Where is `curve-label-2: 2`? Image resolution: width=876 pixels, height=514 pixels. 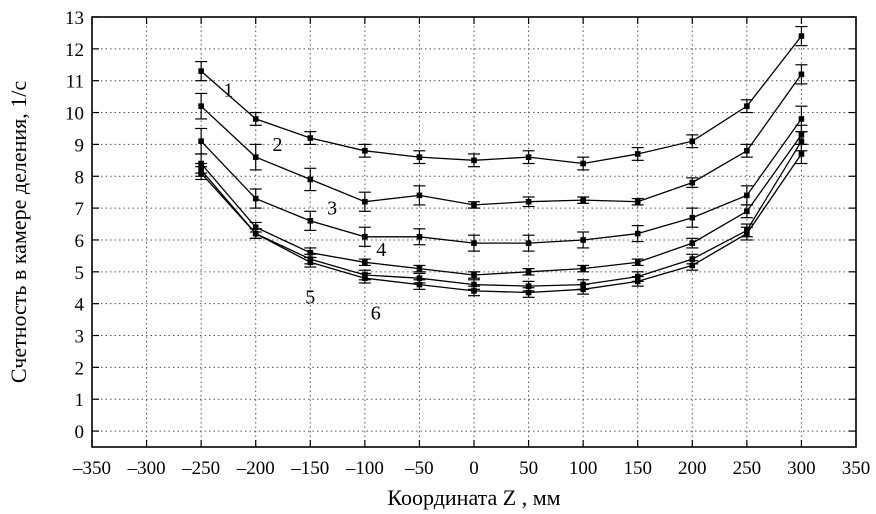 curve-label-2: 2 is located at coordinates (278, 145).